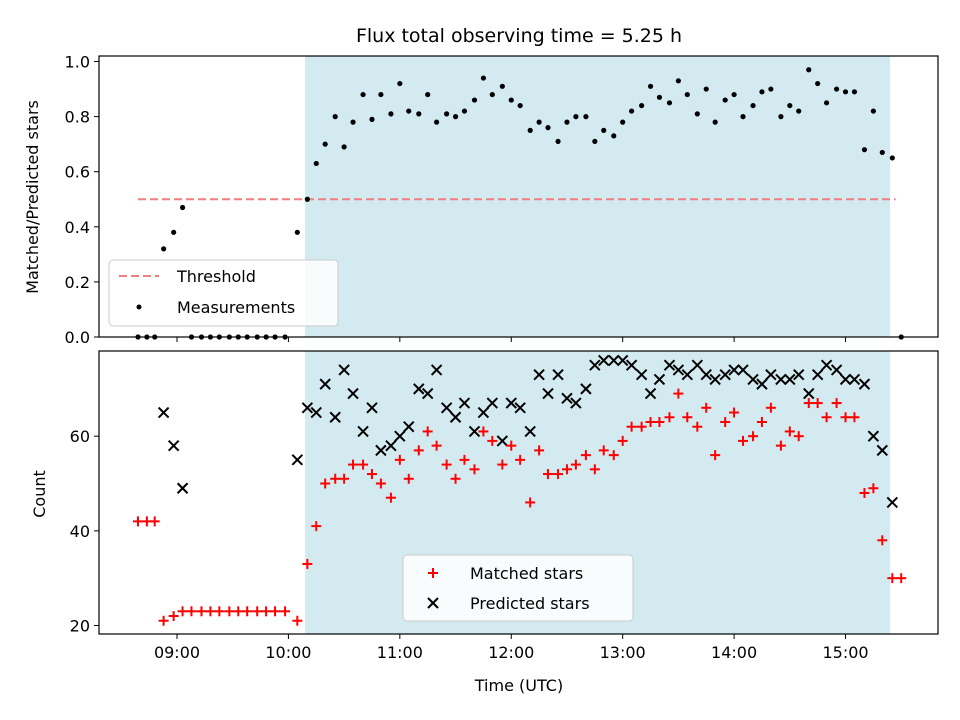 The height and width of the screenshot is (720, 960). What do you see at coordinates (511, 339) in the screenshot?
I see `top-x-ticks` at bounding box center [511, 339].